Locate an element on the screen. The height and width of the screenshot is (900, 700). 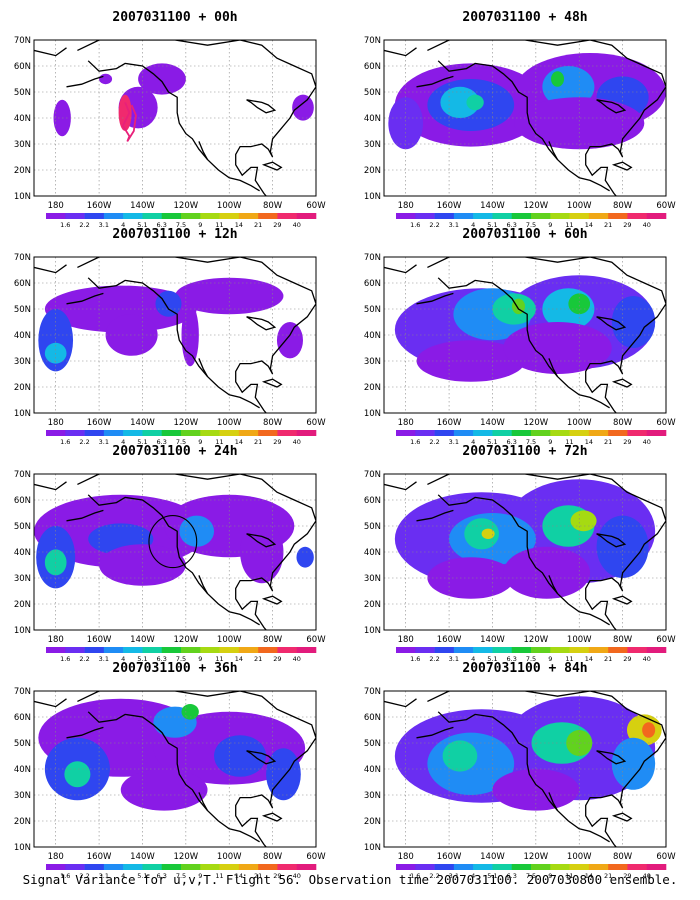
flight-track is located at coordinates (129, 122).